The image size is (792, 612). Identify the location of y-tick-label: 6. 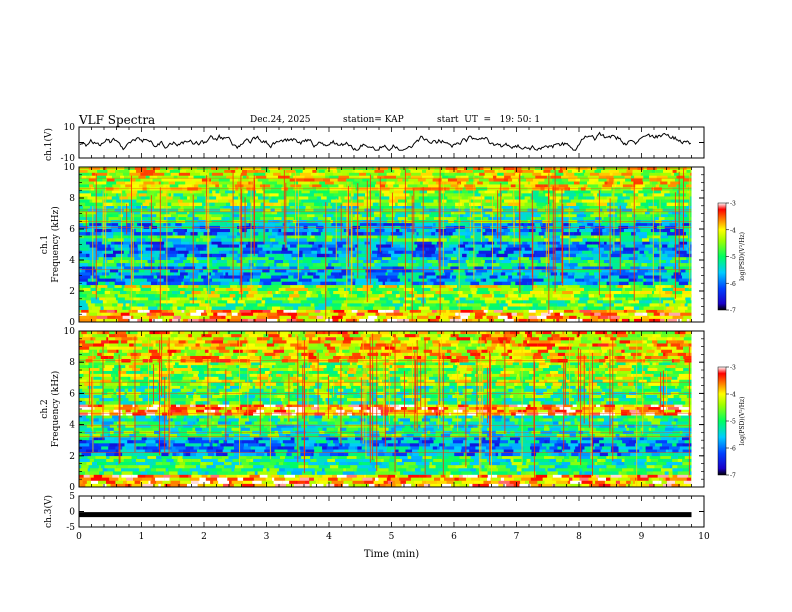
(72, 230).